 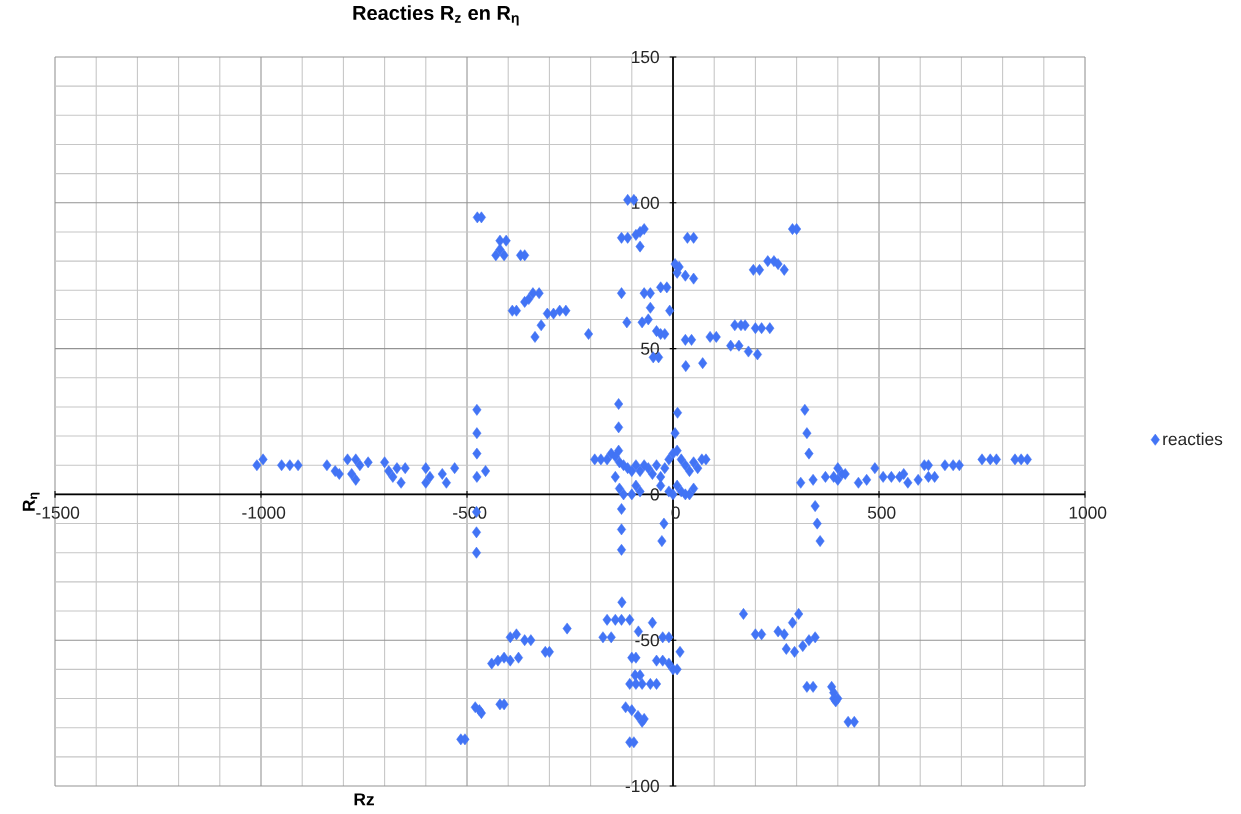 I want to click on x-tick-label: 1000, so click(x=1088, y=512).